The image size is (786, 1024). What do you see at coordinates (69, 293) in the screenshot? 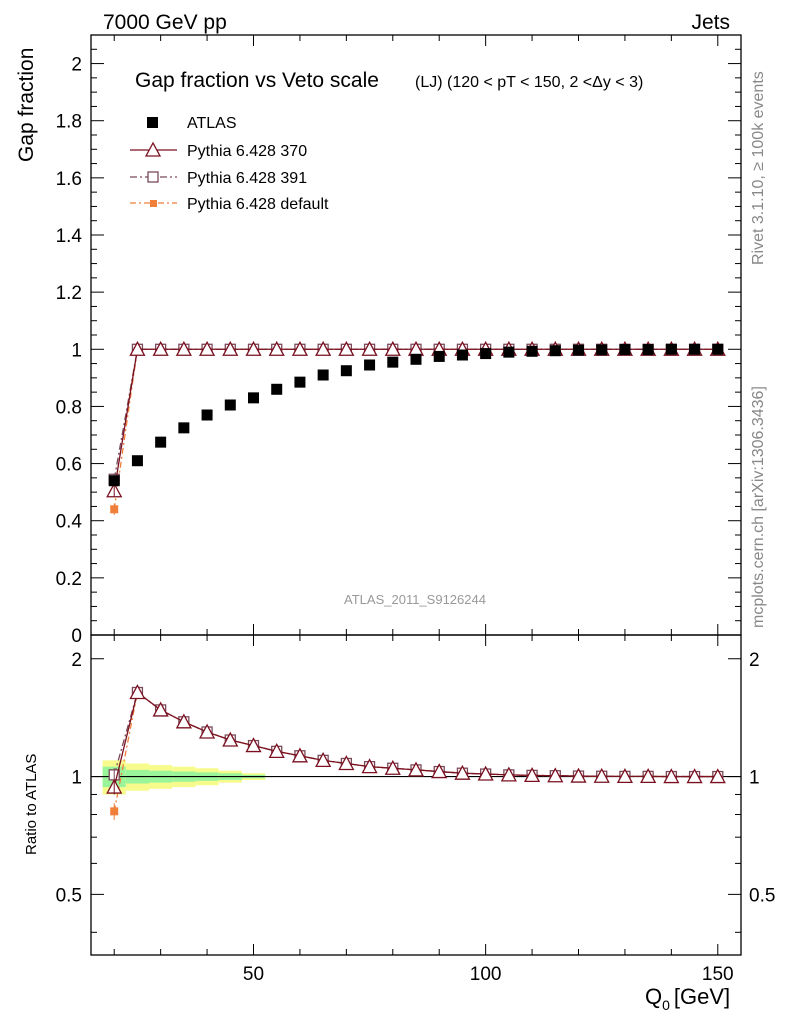
I see `y-tick-label: 1.2` at bounding box center [69, 293].